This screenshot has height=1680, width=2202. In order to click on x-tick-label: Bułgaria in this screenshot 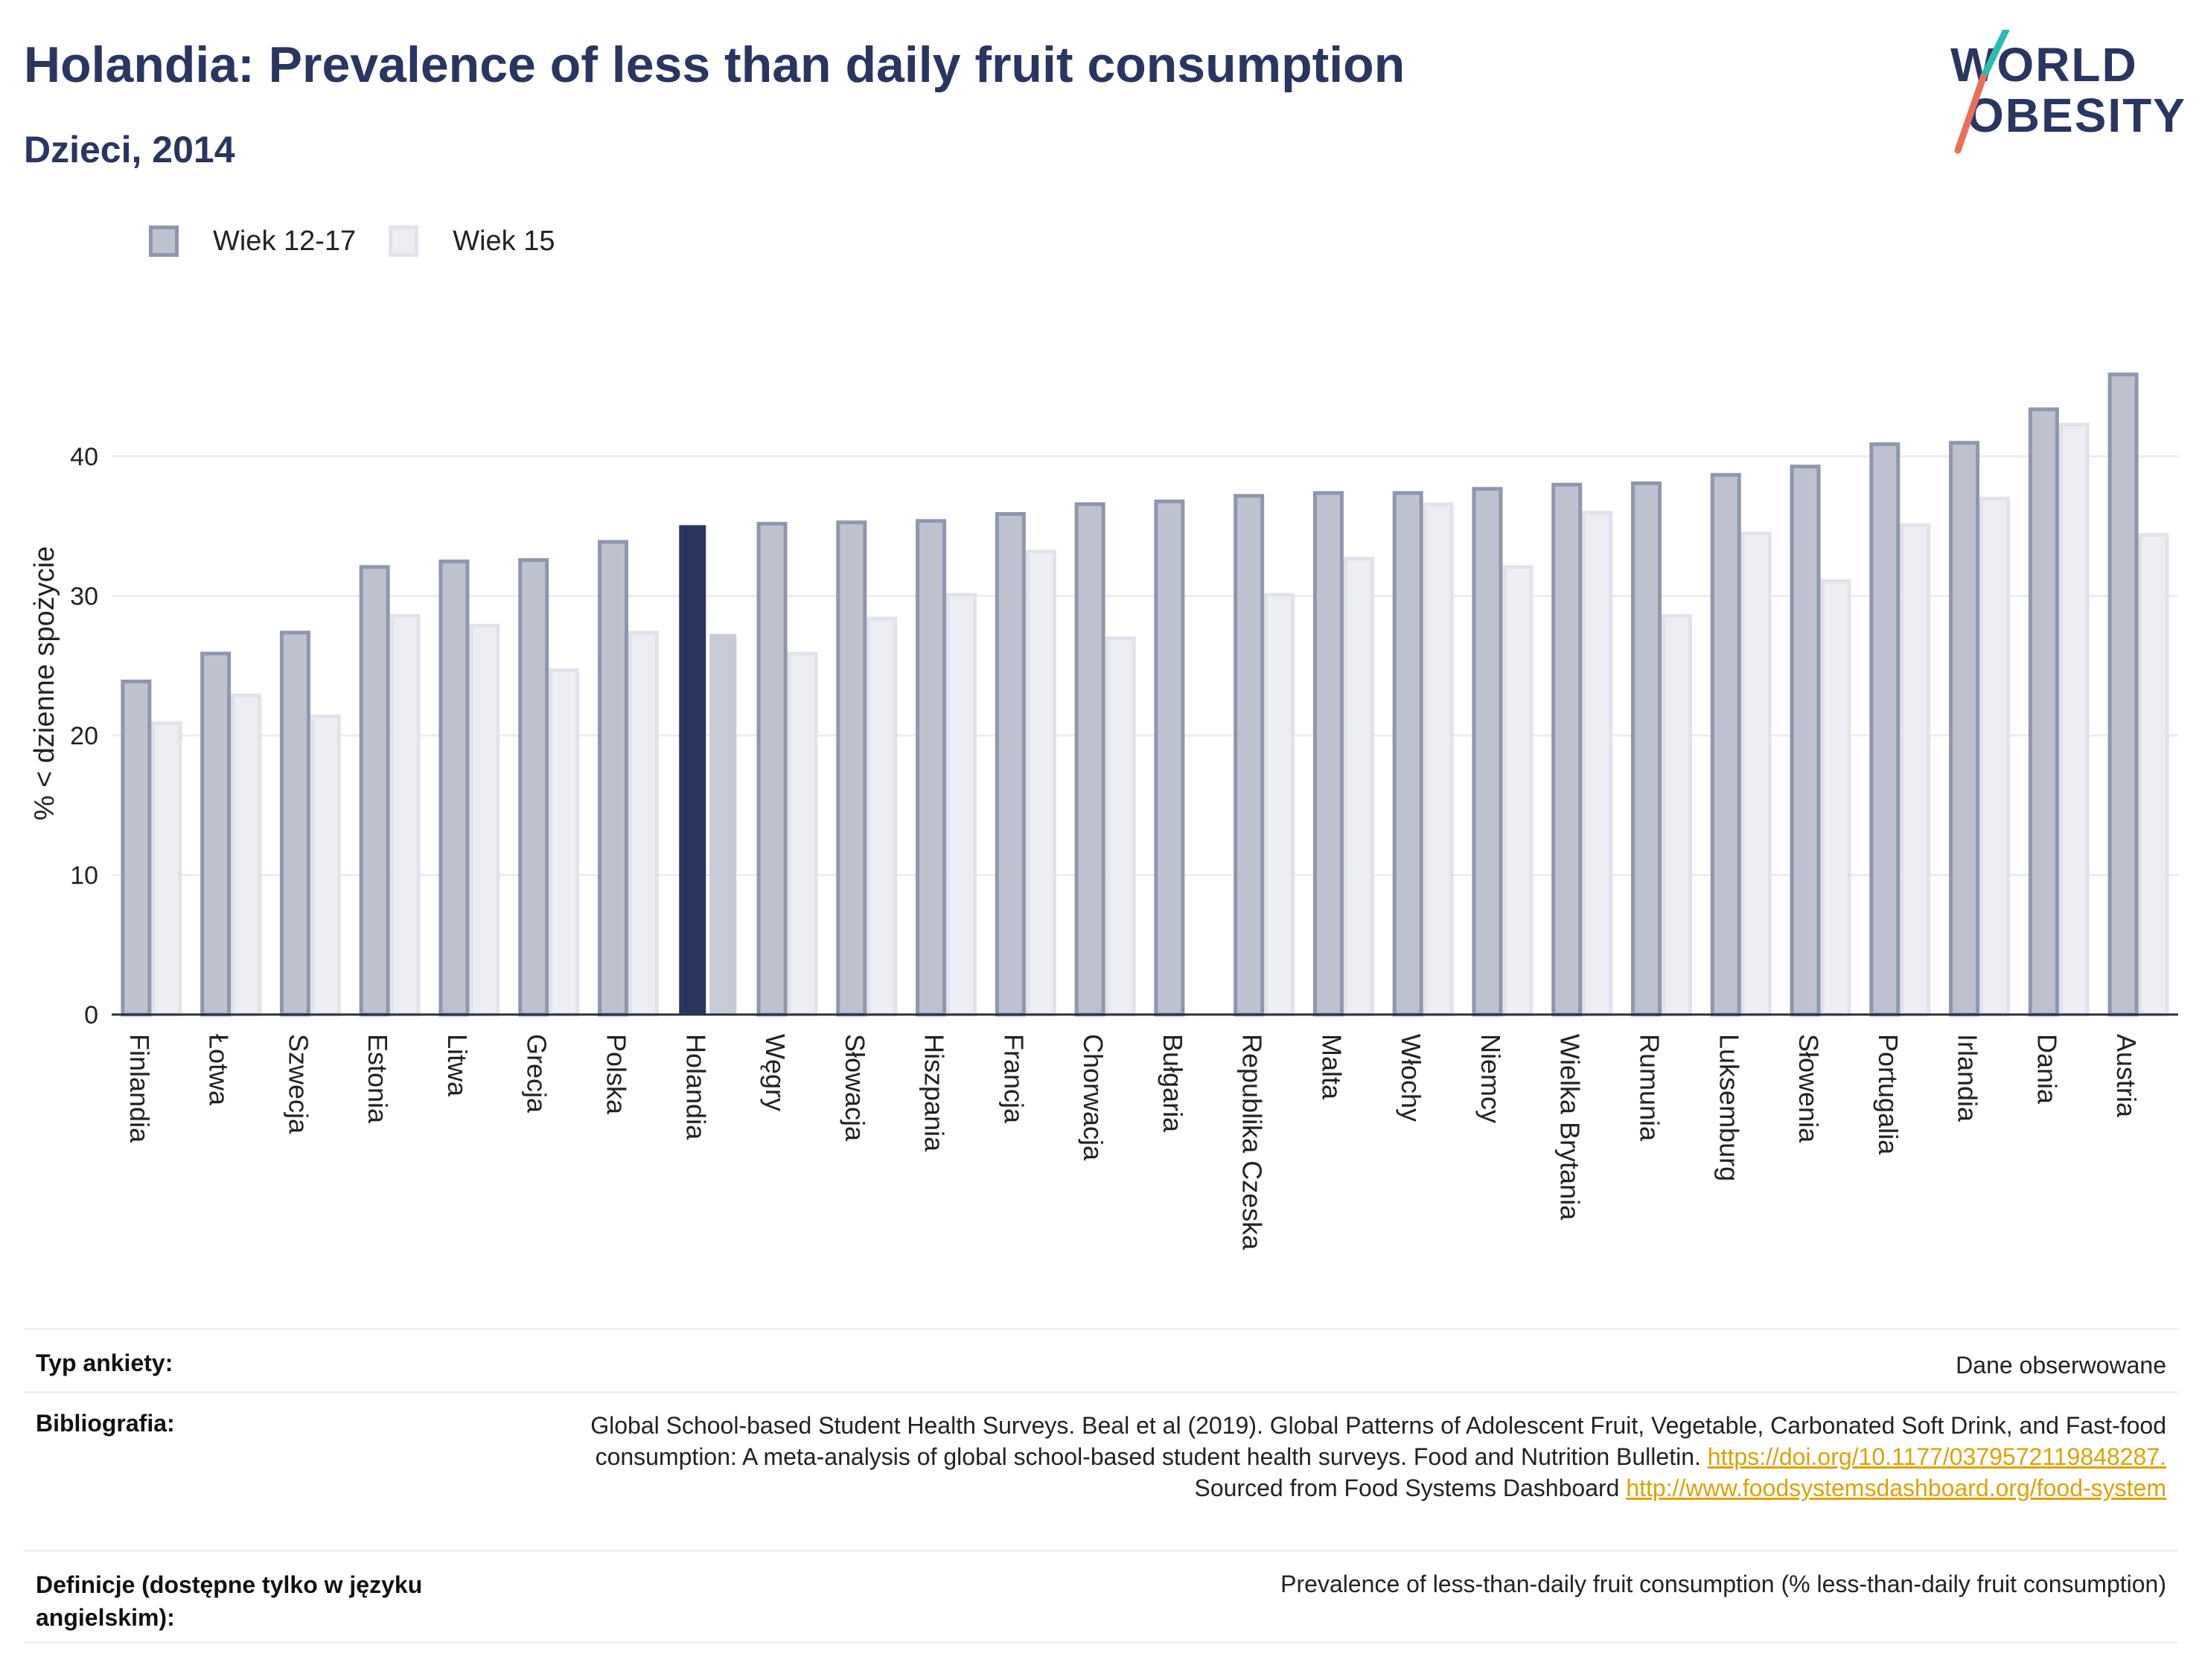, I will do `click(1173, 1083)`.